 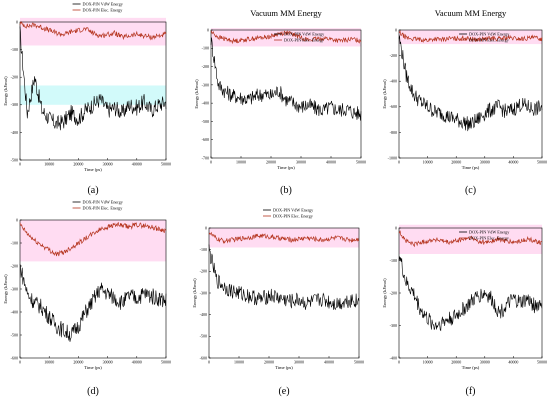 What do you see at coordinates (283, 391) in the screenshot?
I see `chart-e-panel-label: (e)` at bounding box center [283, 391].